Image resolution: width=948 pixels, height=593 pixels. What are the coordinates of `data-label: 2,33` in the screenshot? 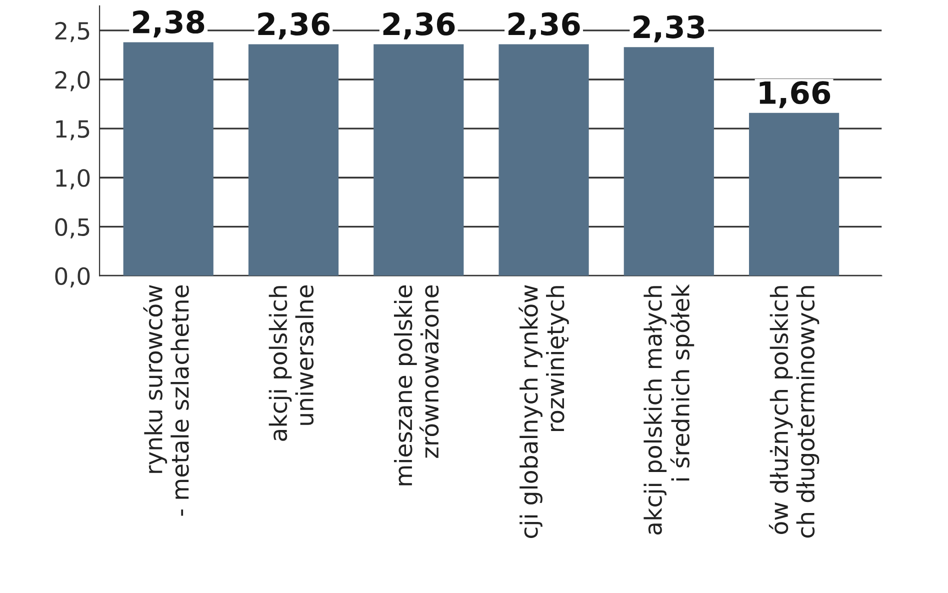 It's located at (669, 28).